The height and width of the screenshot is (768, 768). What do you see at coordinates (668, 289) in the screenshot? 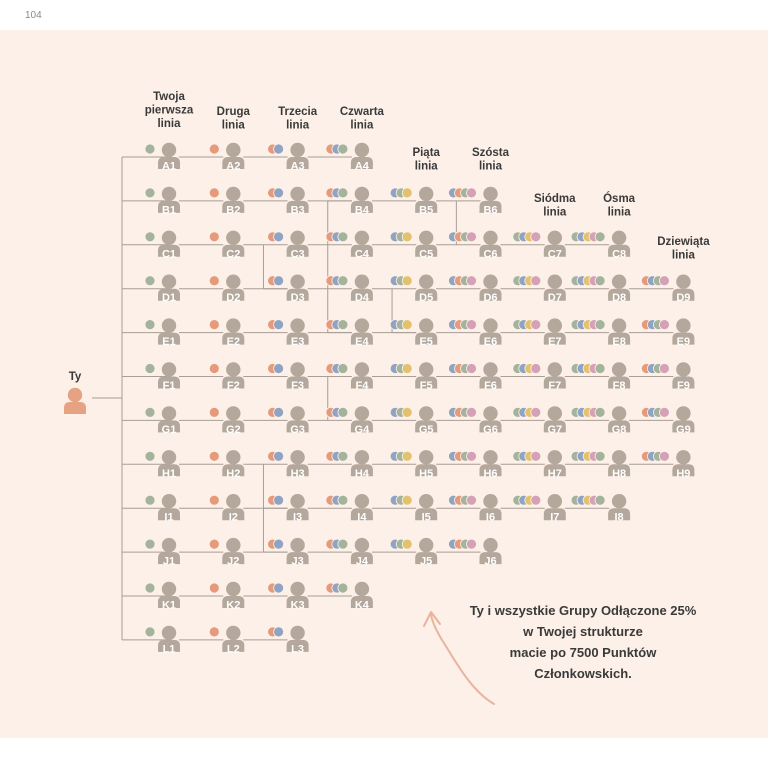
I see `member-node: D9` at bounding box center [668, 289].